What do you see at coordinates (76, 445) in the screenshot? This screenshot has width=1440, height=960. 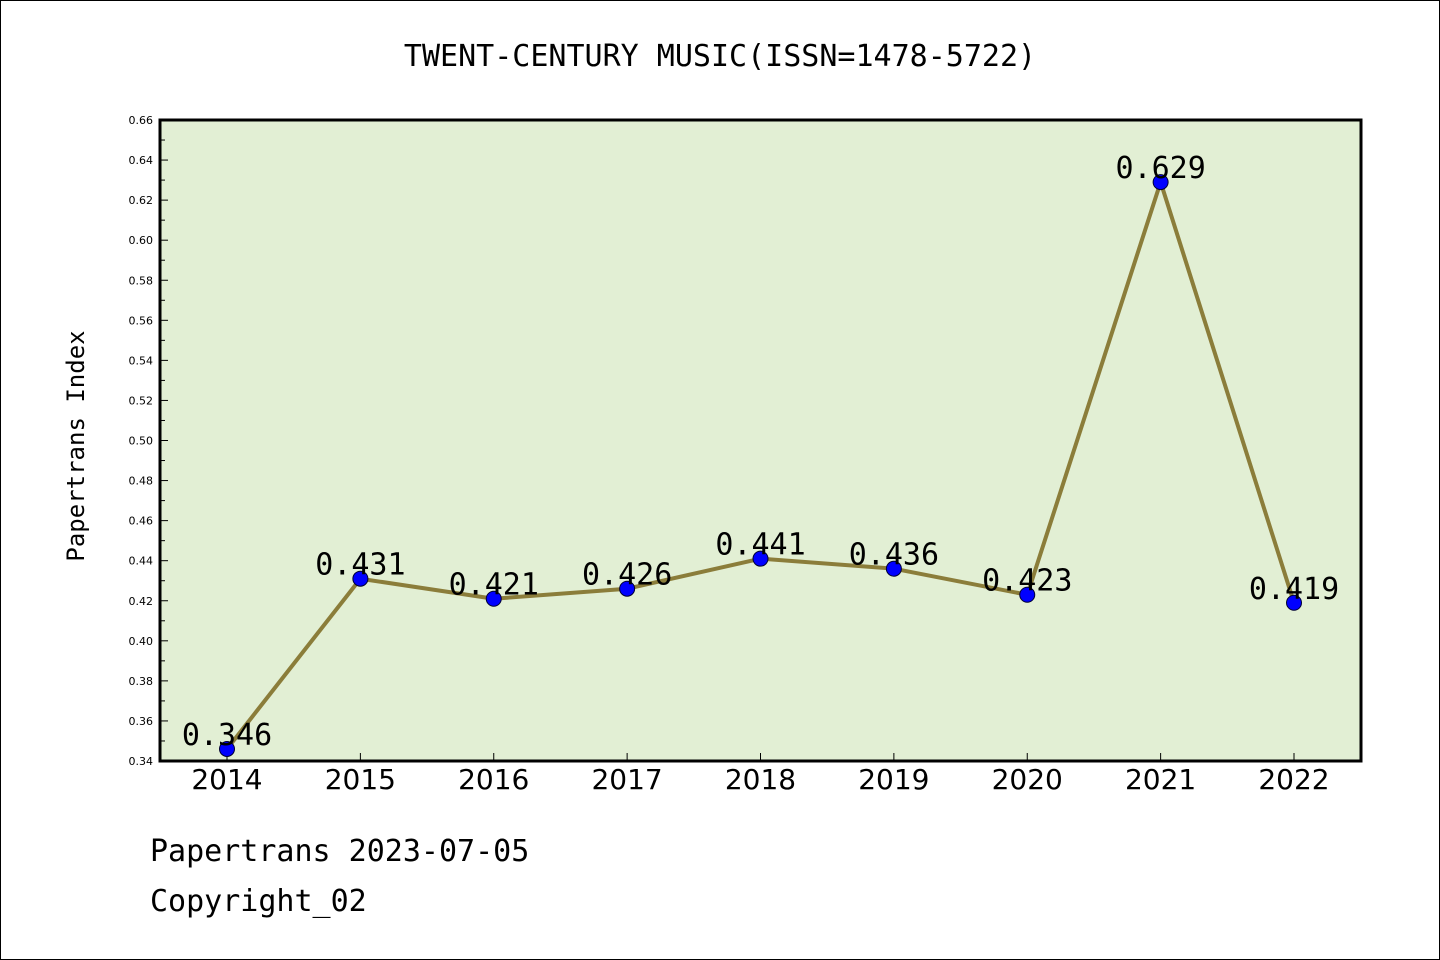 I see `y-axis-label: Papertrans Index` at bounding box center [76, 445].